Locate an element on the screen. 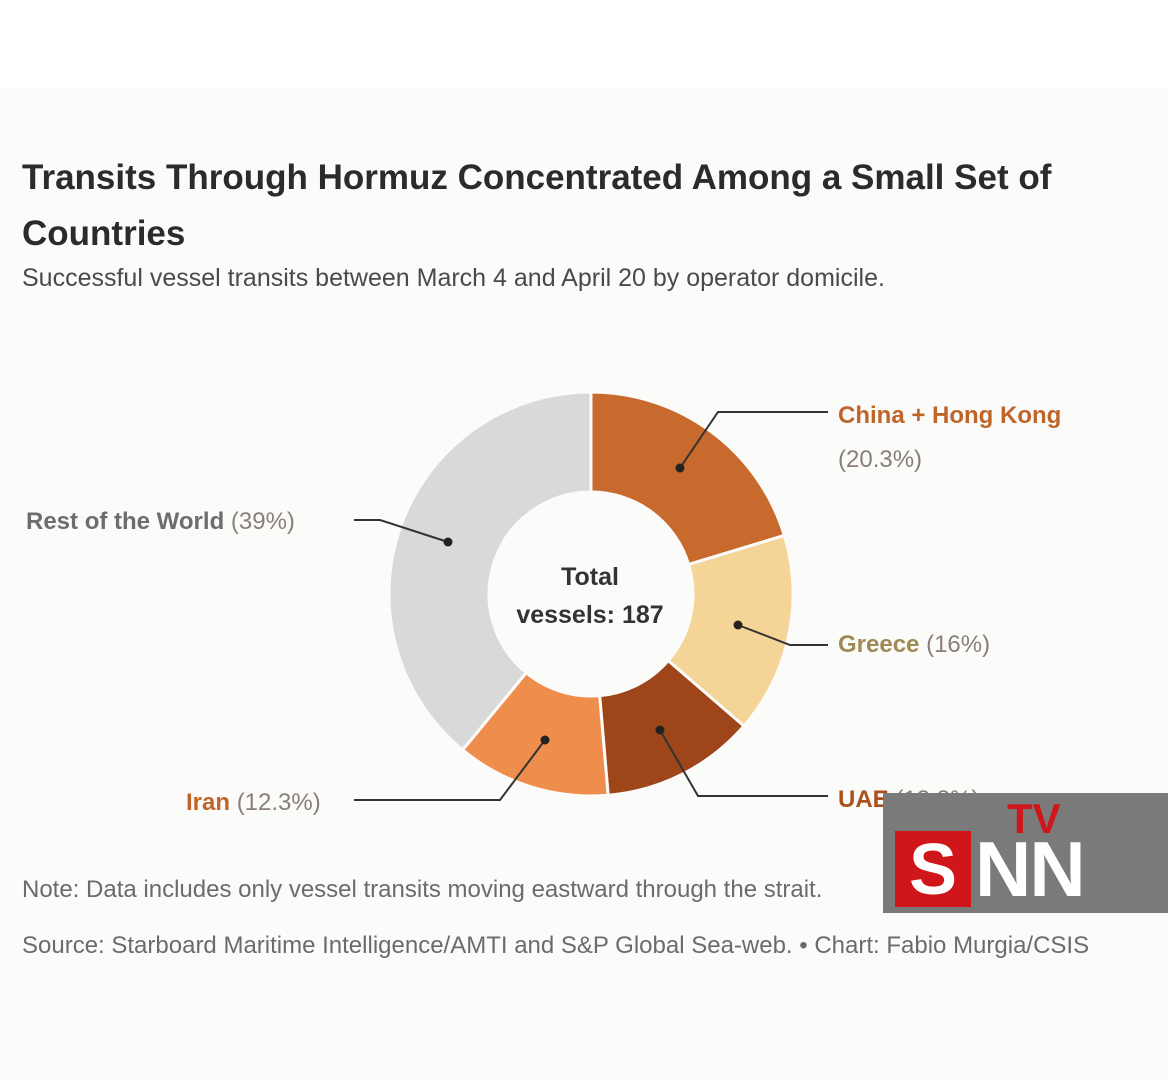 The height and width of the screenshot is (1080, 1168). center-label-line1: Total is located at coordinates (590, 577).